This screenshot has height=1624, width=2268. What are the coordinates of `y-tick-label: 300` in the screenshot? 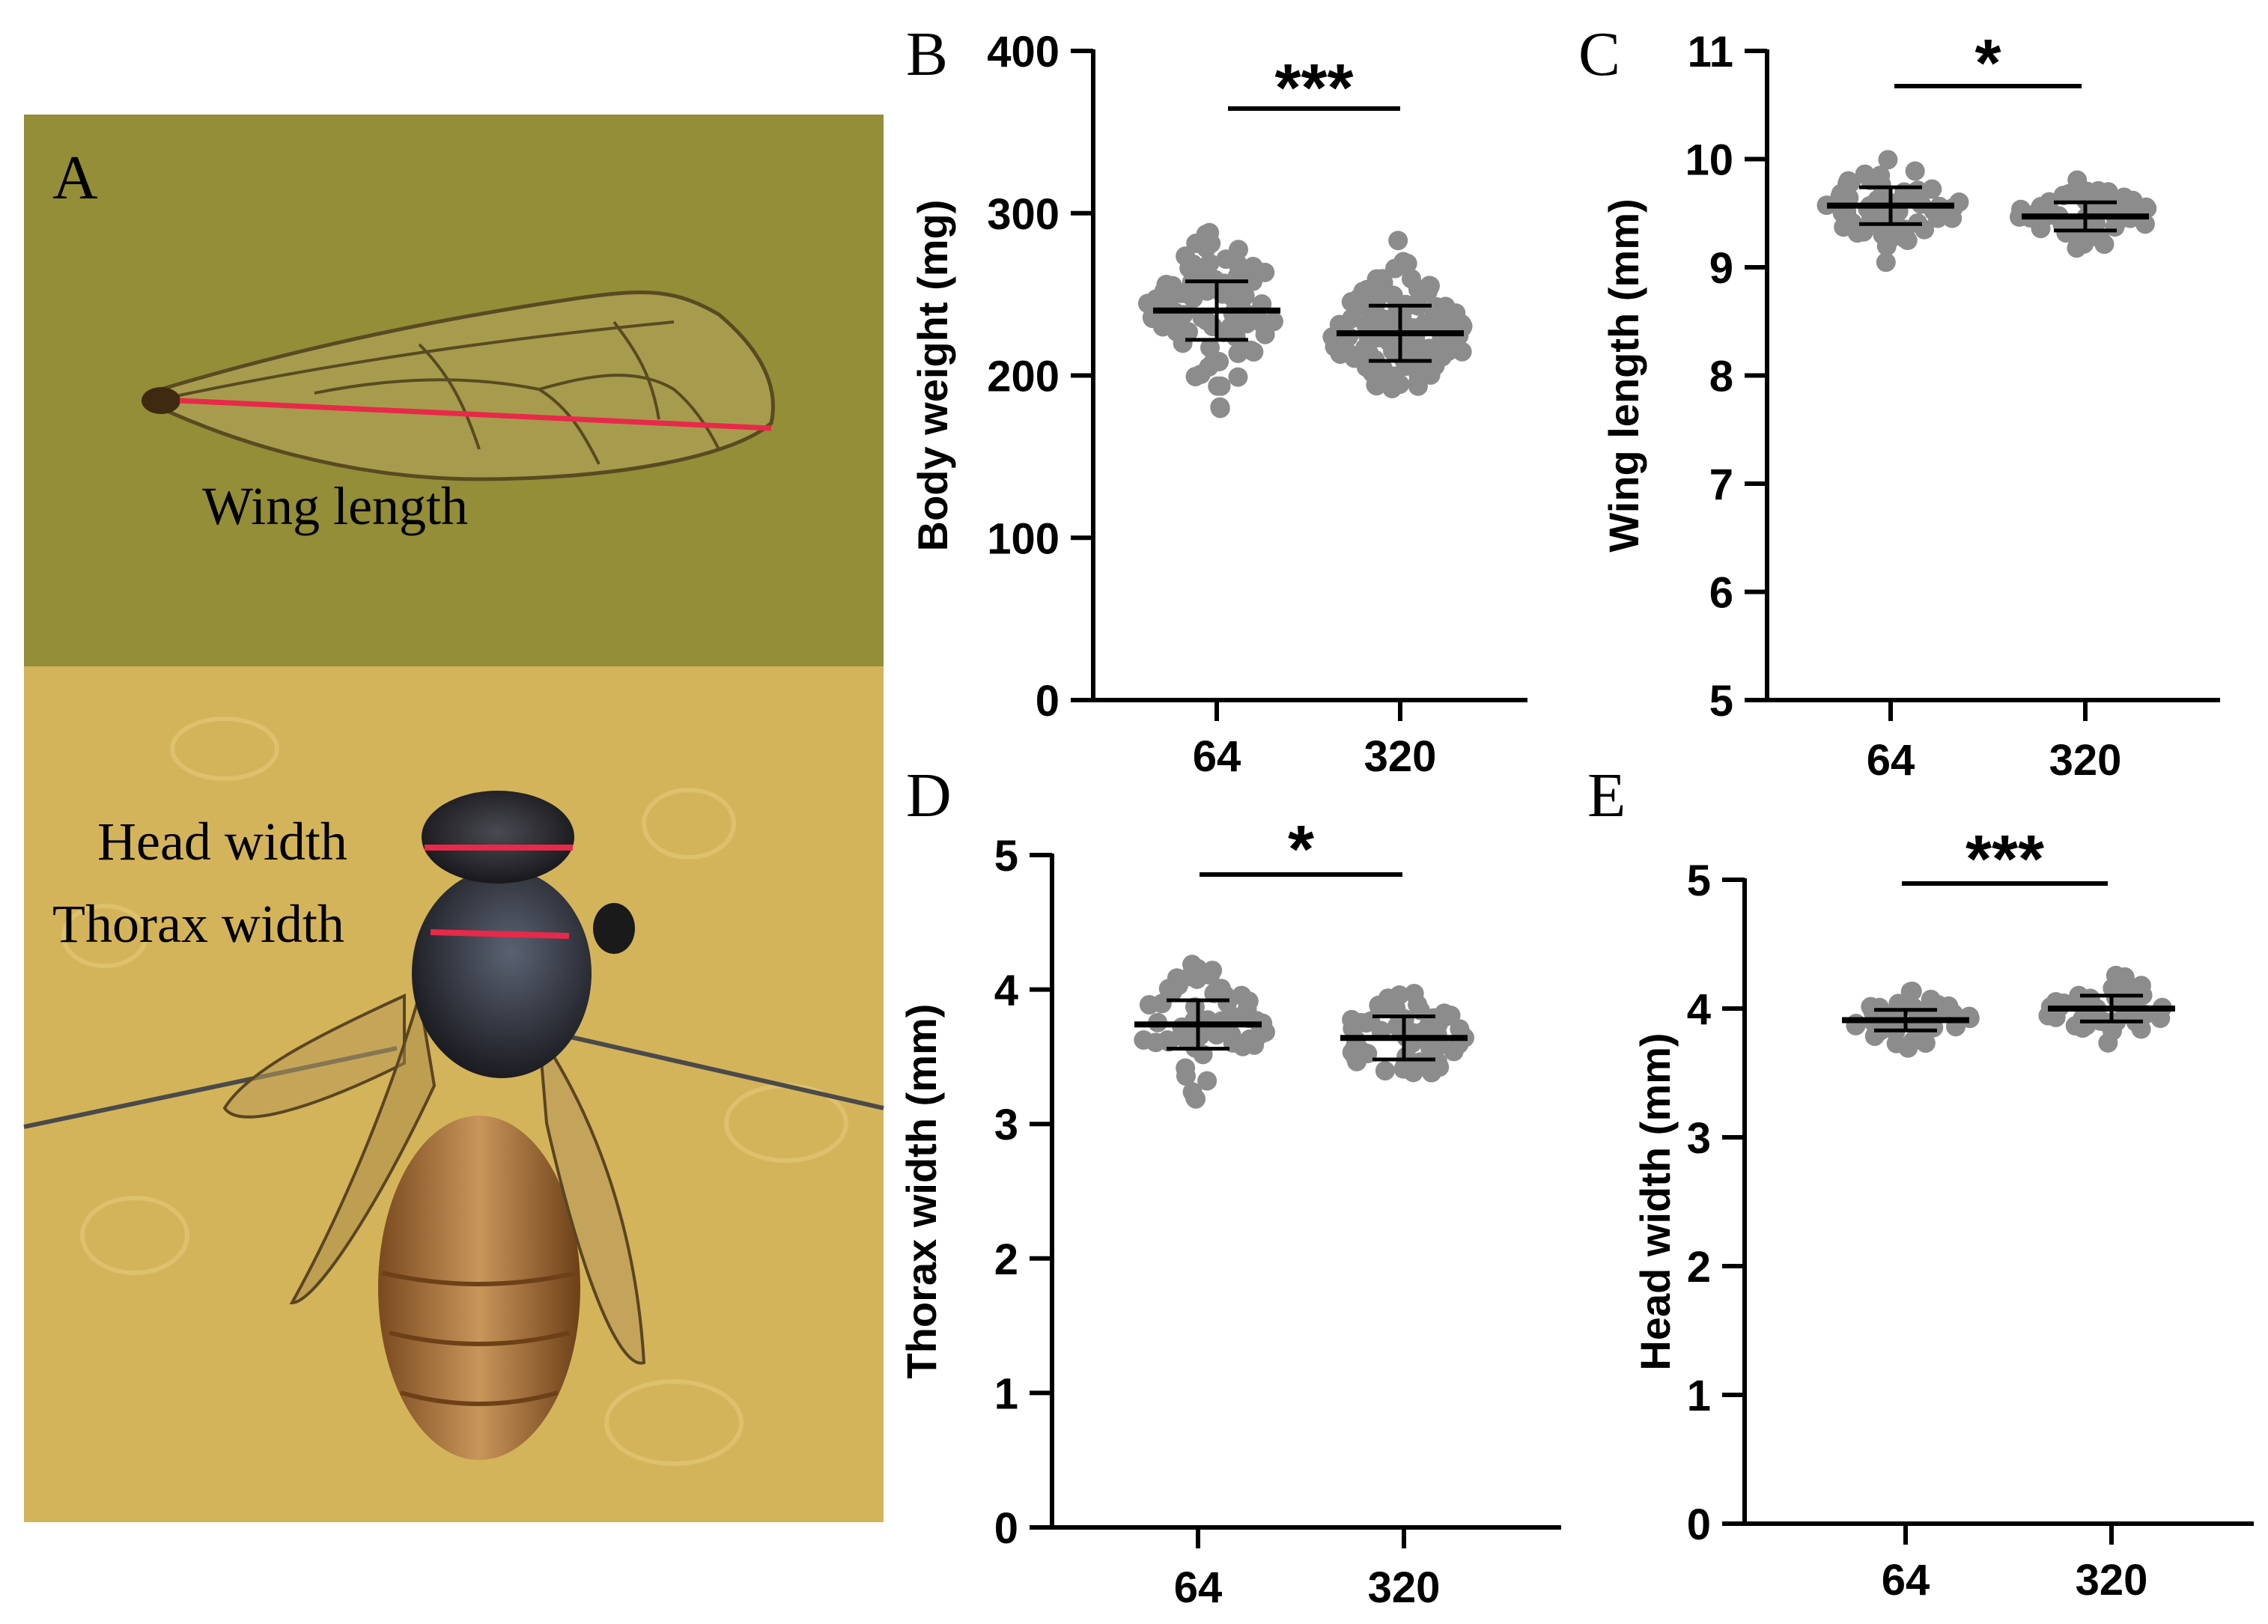 It's located at (1023, 215).